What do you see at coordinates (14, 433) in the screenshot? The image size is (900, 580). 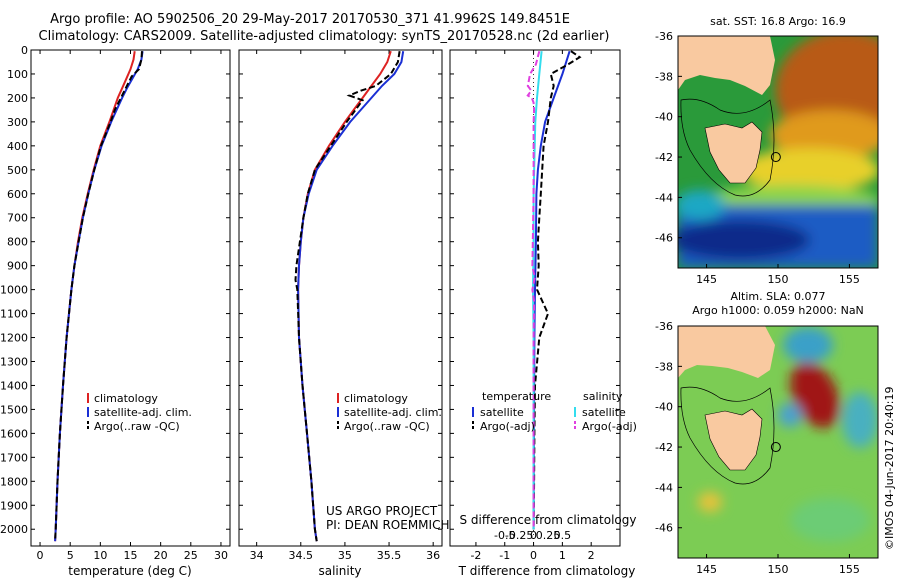 I see `depth-tick-label: 1600` at bounding box center [14, 433].